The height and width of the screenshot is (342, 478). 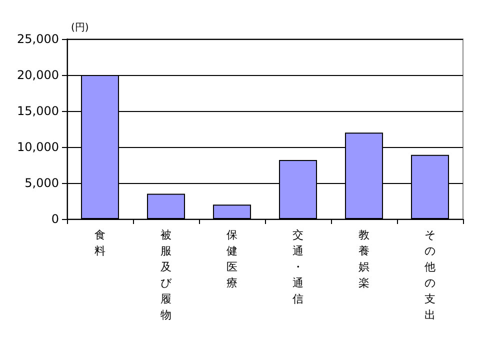 I want to click on x-tick-label: 教養娯楽, so click(x=364, y=259).